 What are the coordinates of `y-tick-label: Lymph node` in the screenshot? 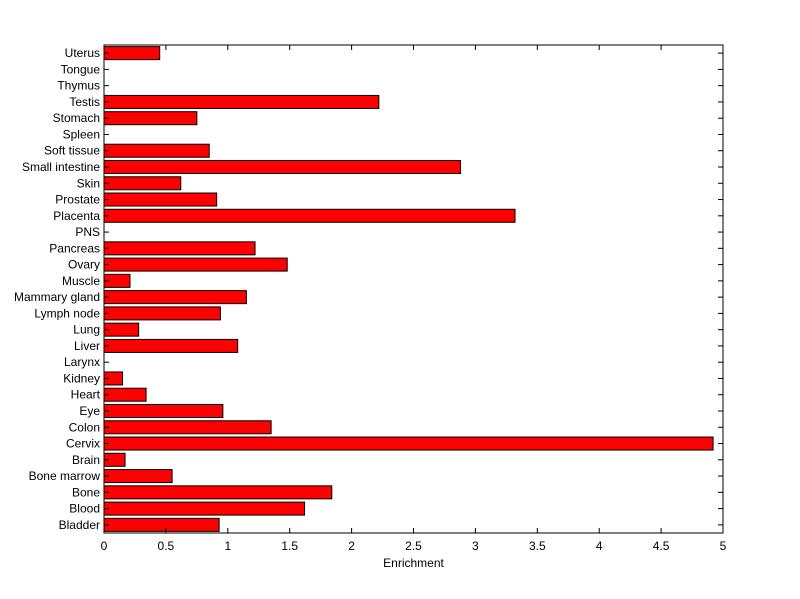 It's located at (67, 313).